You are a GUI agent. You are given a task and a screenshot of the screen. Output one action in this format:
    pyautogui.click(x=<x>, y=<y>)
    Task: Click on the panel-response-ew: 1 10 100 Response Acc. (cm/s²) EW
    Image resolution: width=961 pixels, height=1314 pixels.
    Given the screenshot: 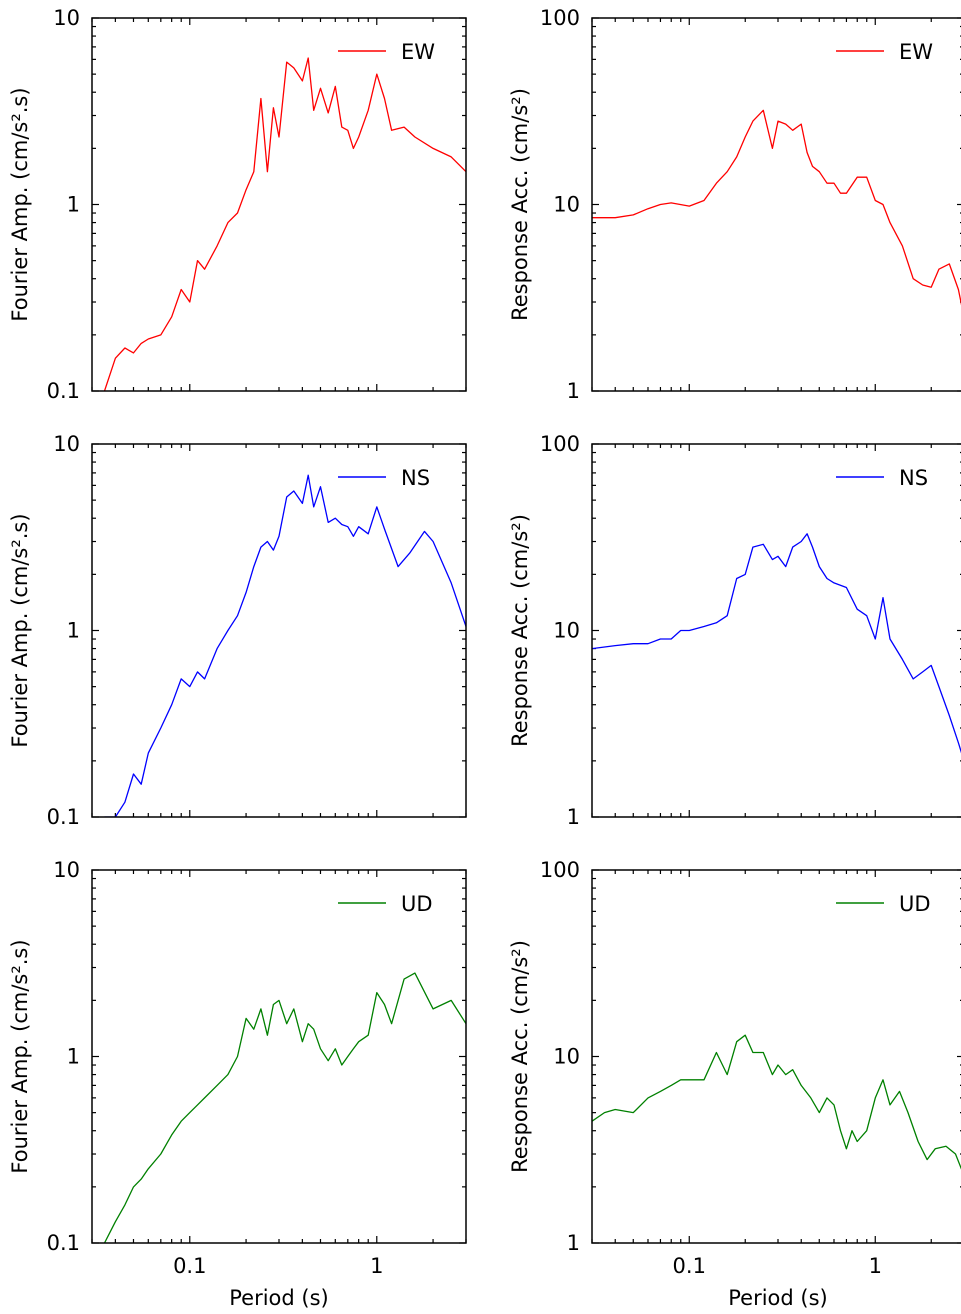 What is the action you would take?
    pyautogui.click(x=734, y=204)
    